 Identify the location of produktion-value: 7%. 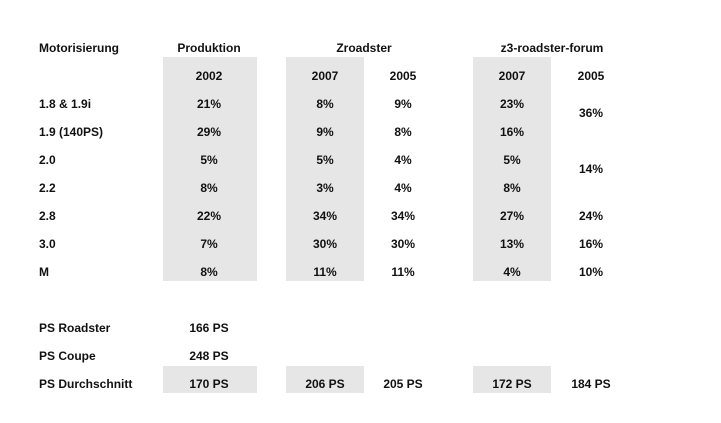
(209, 244).